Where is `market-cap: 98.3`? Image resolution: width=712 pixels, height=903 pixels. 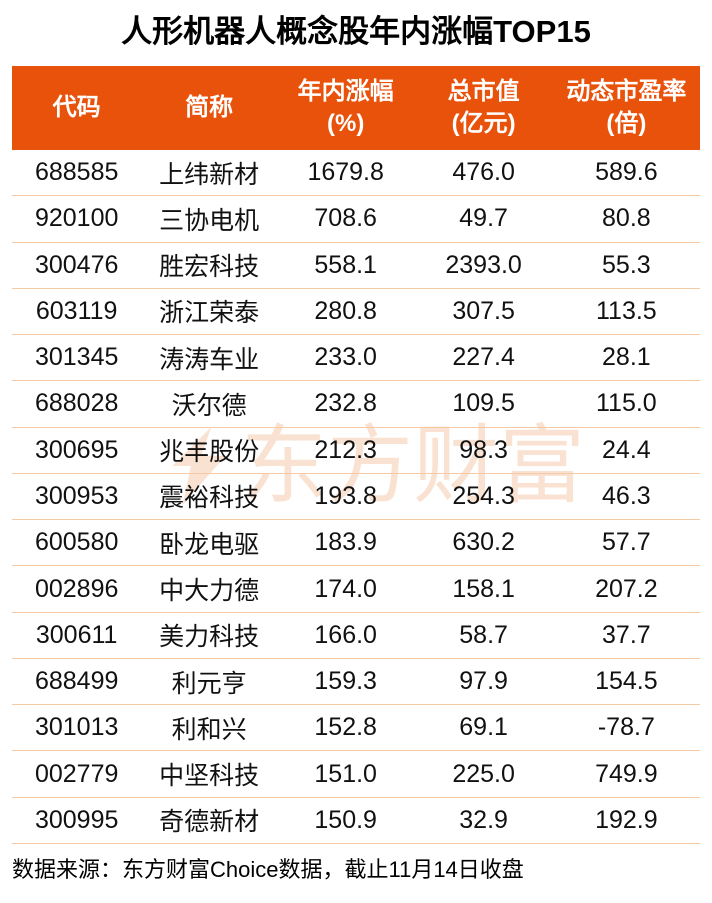
market-cap: 98.3 is located at coordinates (483, 449).